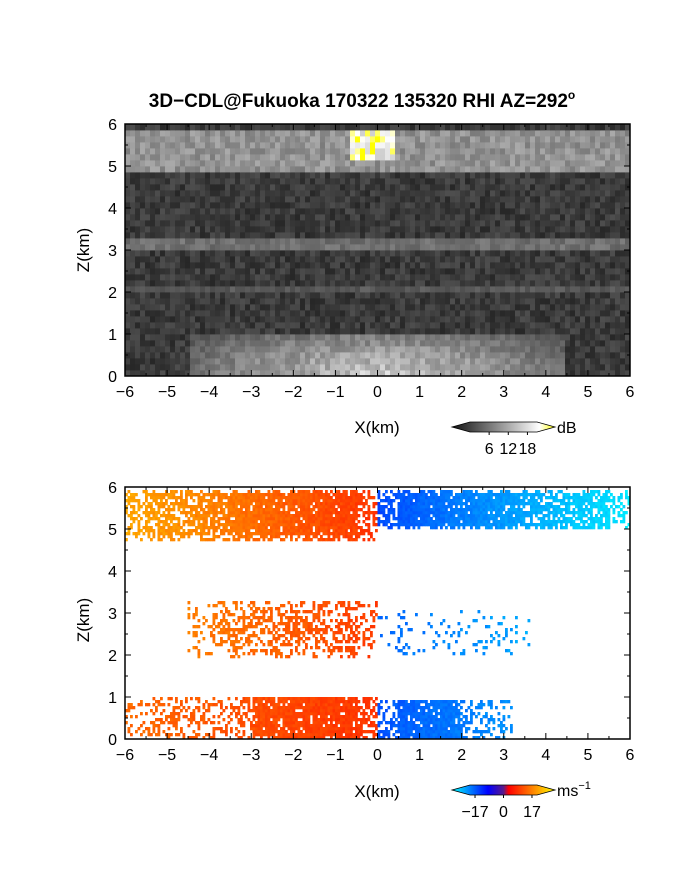  I want to click on reflectivity-ylabel: Z(km), so click(83, 250).